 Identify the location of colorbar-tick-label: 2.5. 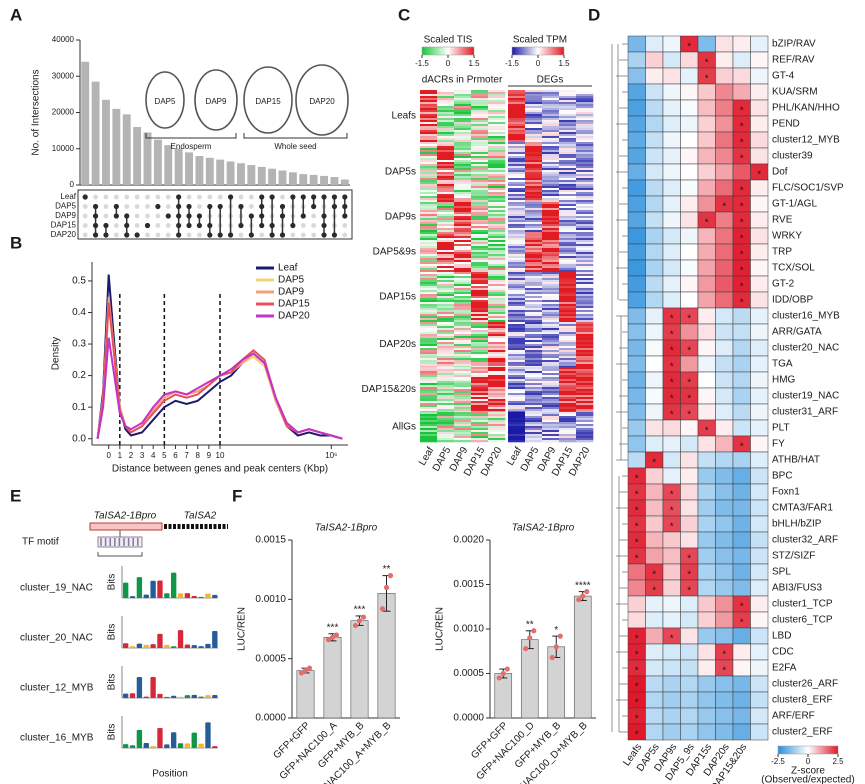
(838, 761).